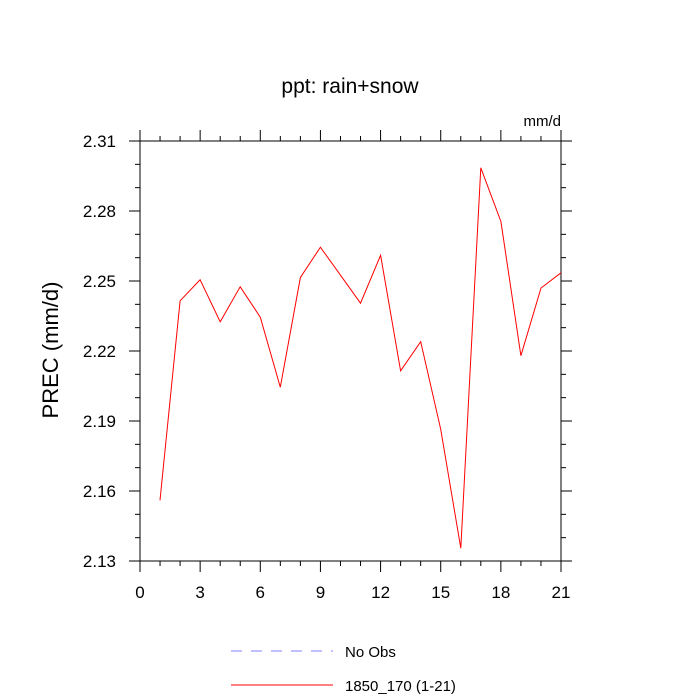 The width and height of the screenshot is (700, 700). I want to click on x-tick-label: 6, so click(260, 592).